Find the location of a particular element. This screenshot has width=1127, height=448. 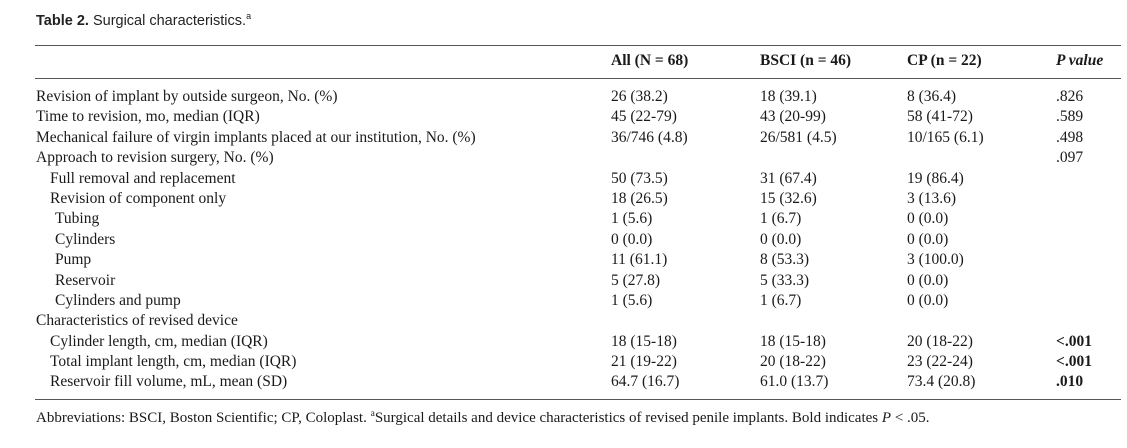

table-row: Cylinders 0 (0.0) 0 (0.0) 0 (0.0) is located at coordinates (563, 240).